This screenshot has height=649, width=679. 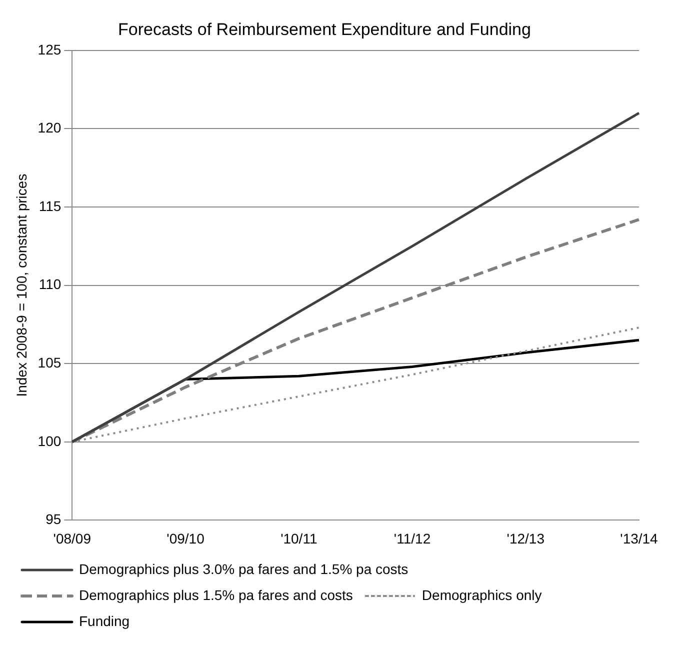 What do you see at coordinates (72, 538) in the screenshot?
I see `x-tick-label: '08/09` at bounding box center [72, 538].